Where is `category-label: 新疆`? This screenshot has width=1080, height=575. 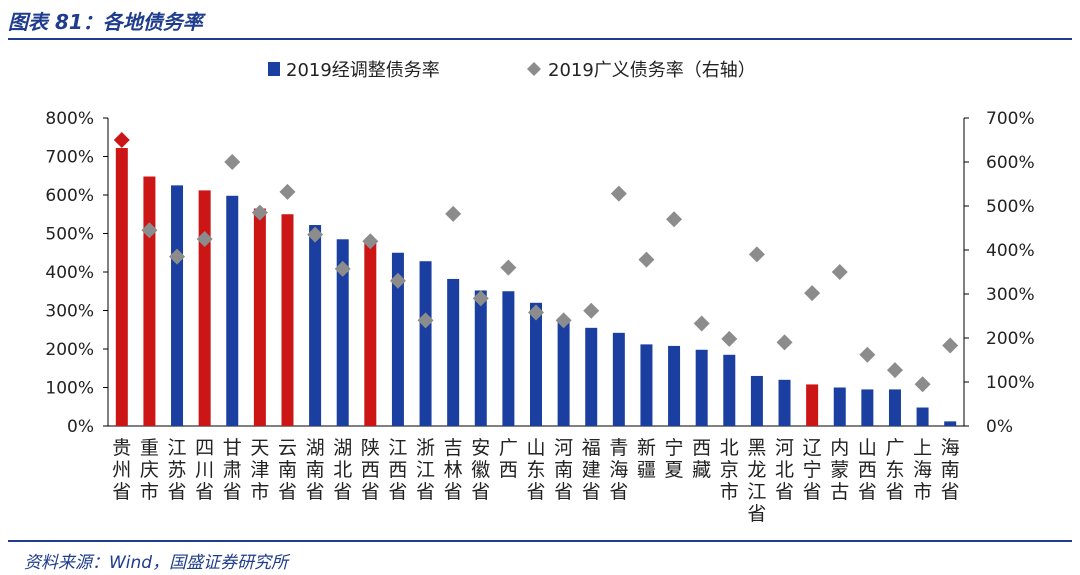
category-label: 新疆 is located at coordinates (646, 459).